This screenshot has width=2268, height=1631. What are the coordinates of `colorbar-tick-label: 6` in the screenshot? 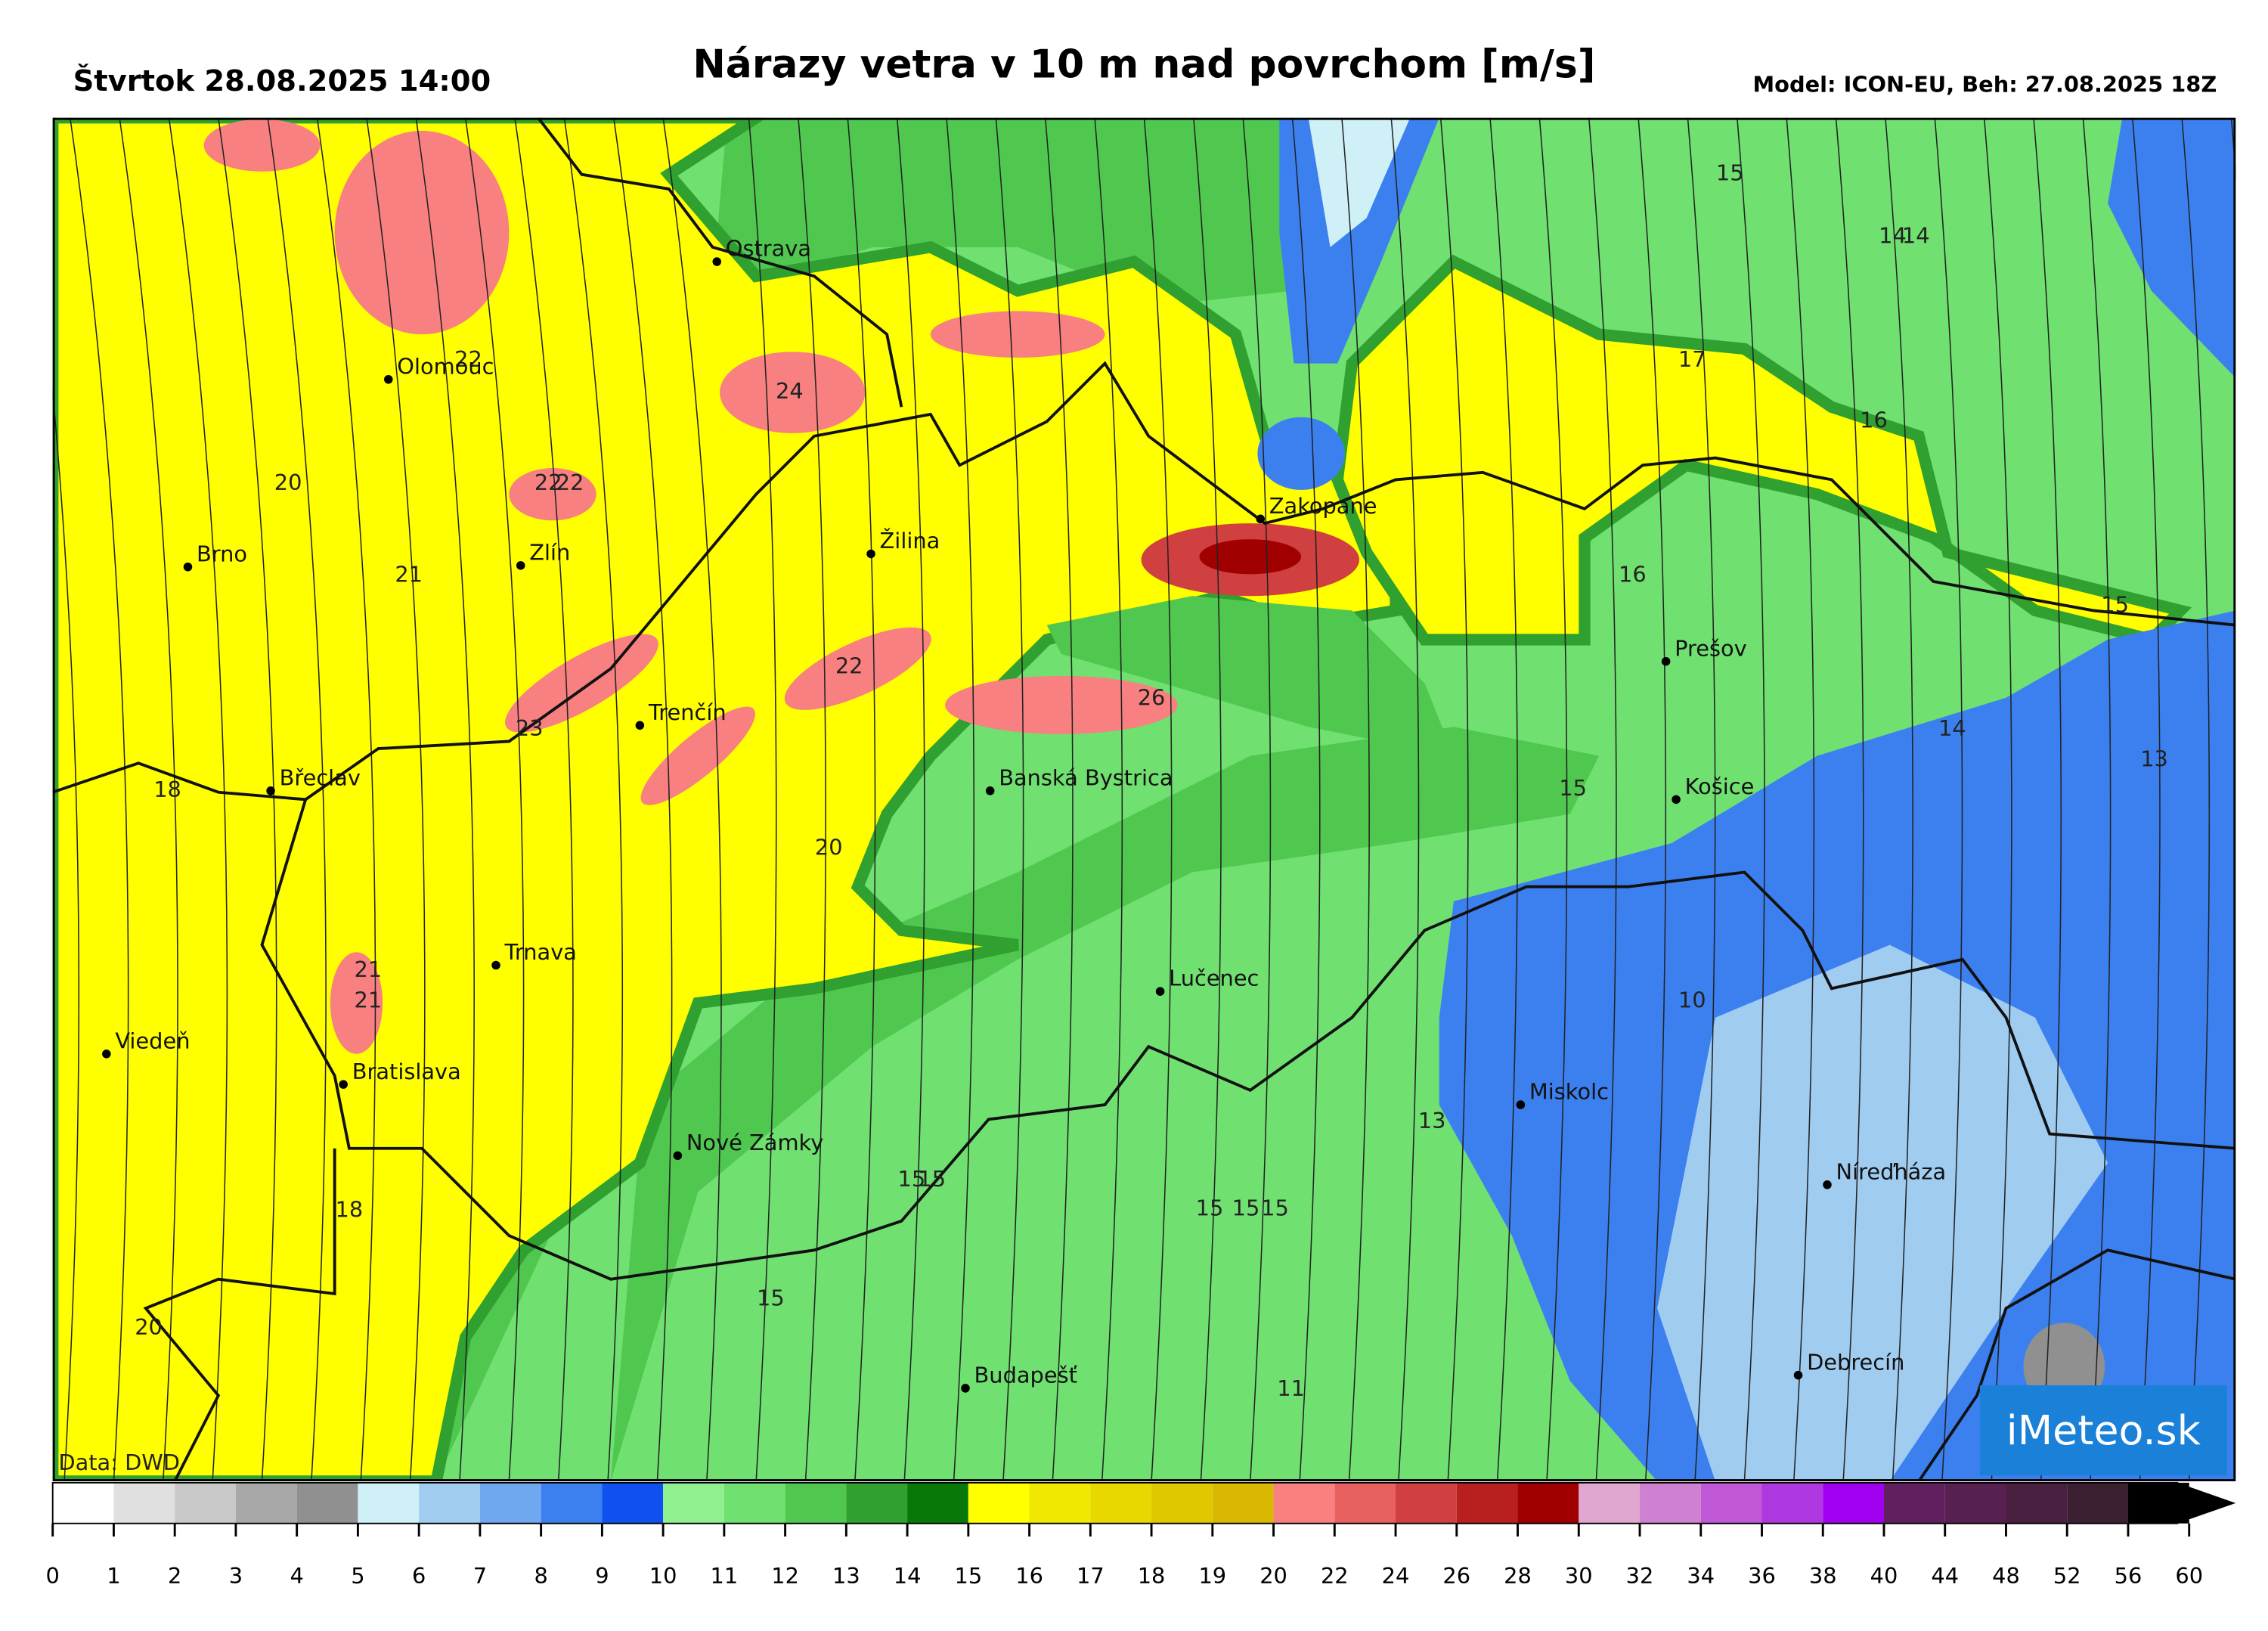 It's located at (419, 1576).